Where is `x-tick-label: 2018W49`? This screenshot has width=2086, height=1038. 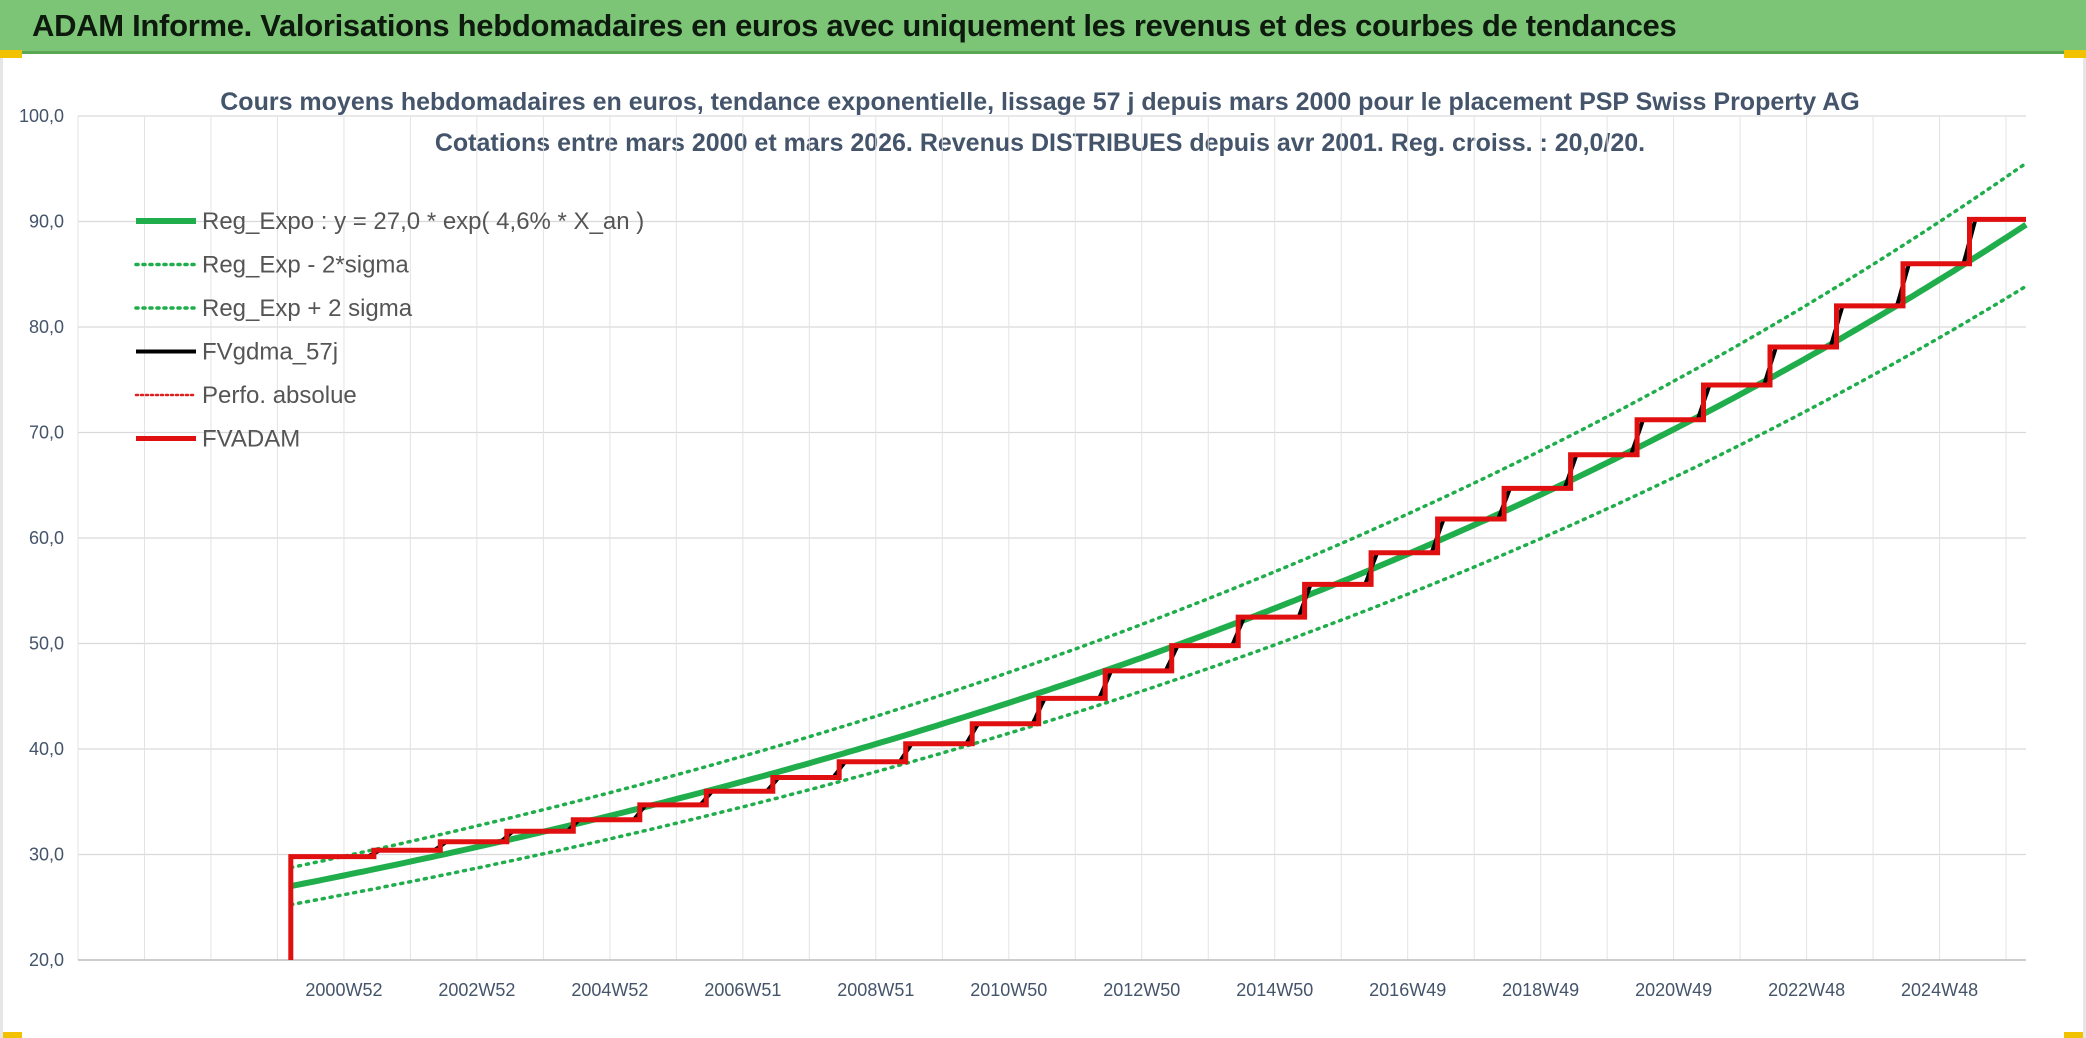 x-tick-label: 2018W49 is located at coordinates (1540, 990).